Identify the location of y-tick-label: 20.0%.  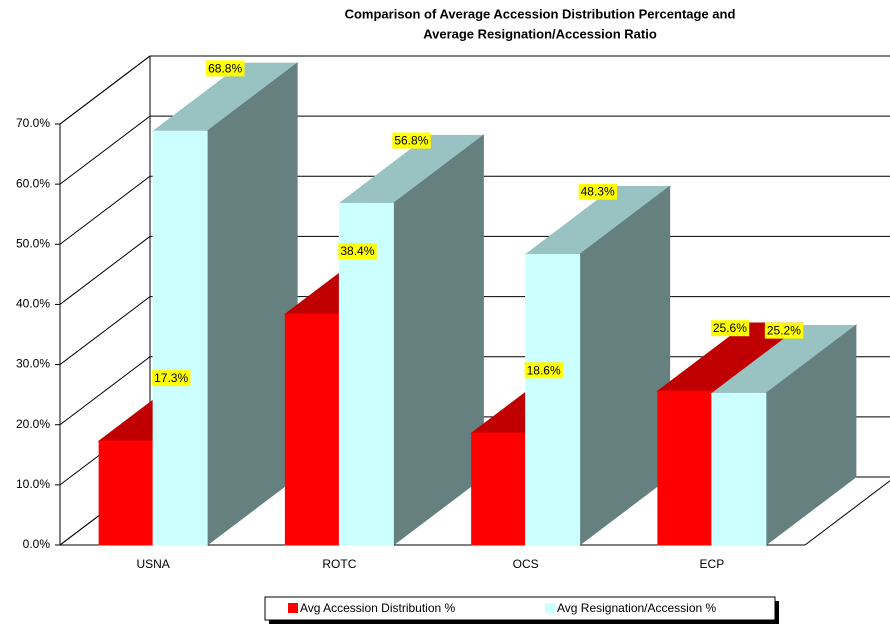
(33, 424).